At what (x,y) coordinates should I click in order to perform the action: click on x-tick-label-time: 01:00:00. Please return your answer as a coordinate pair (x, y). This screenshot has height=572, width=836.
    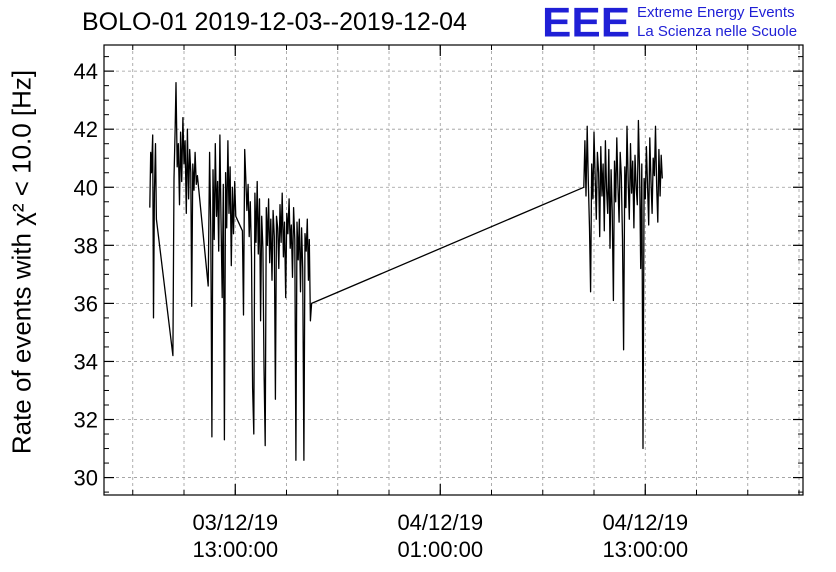
    Looking at the image, I should click on (440, 549).